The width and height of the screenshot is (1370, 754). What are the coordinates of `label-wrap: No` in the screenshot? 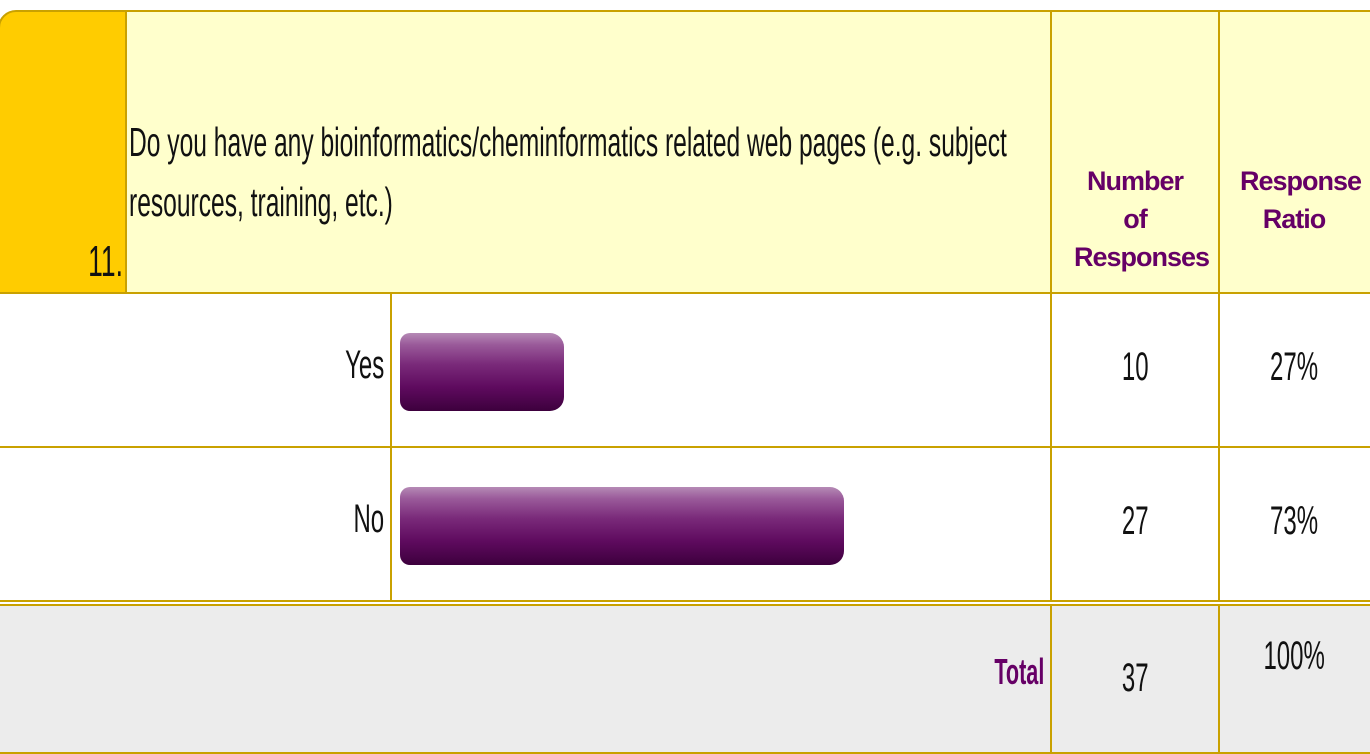 It's located at (358, 519).